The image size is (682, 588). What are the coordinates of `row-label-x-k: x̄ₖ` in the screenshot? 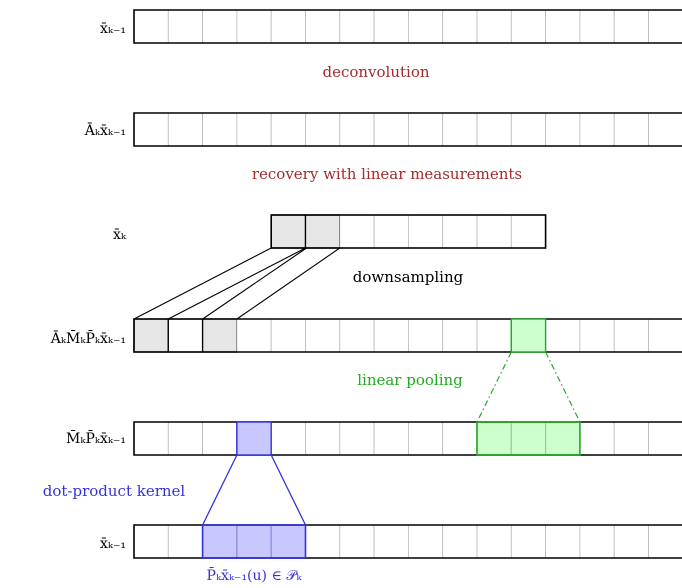 It's located at (120, 235).